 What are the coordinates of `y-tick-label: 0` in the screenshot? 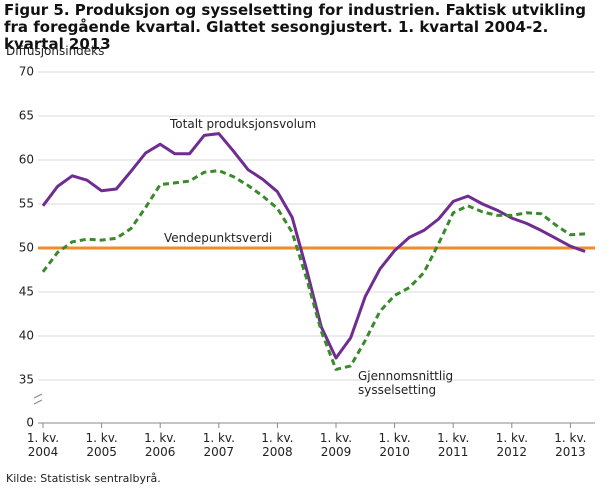 It's located at (30, 423).